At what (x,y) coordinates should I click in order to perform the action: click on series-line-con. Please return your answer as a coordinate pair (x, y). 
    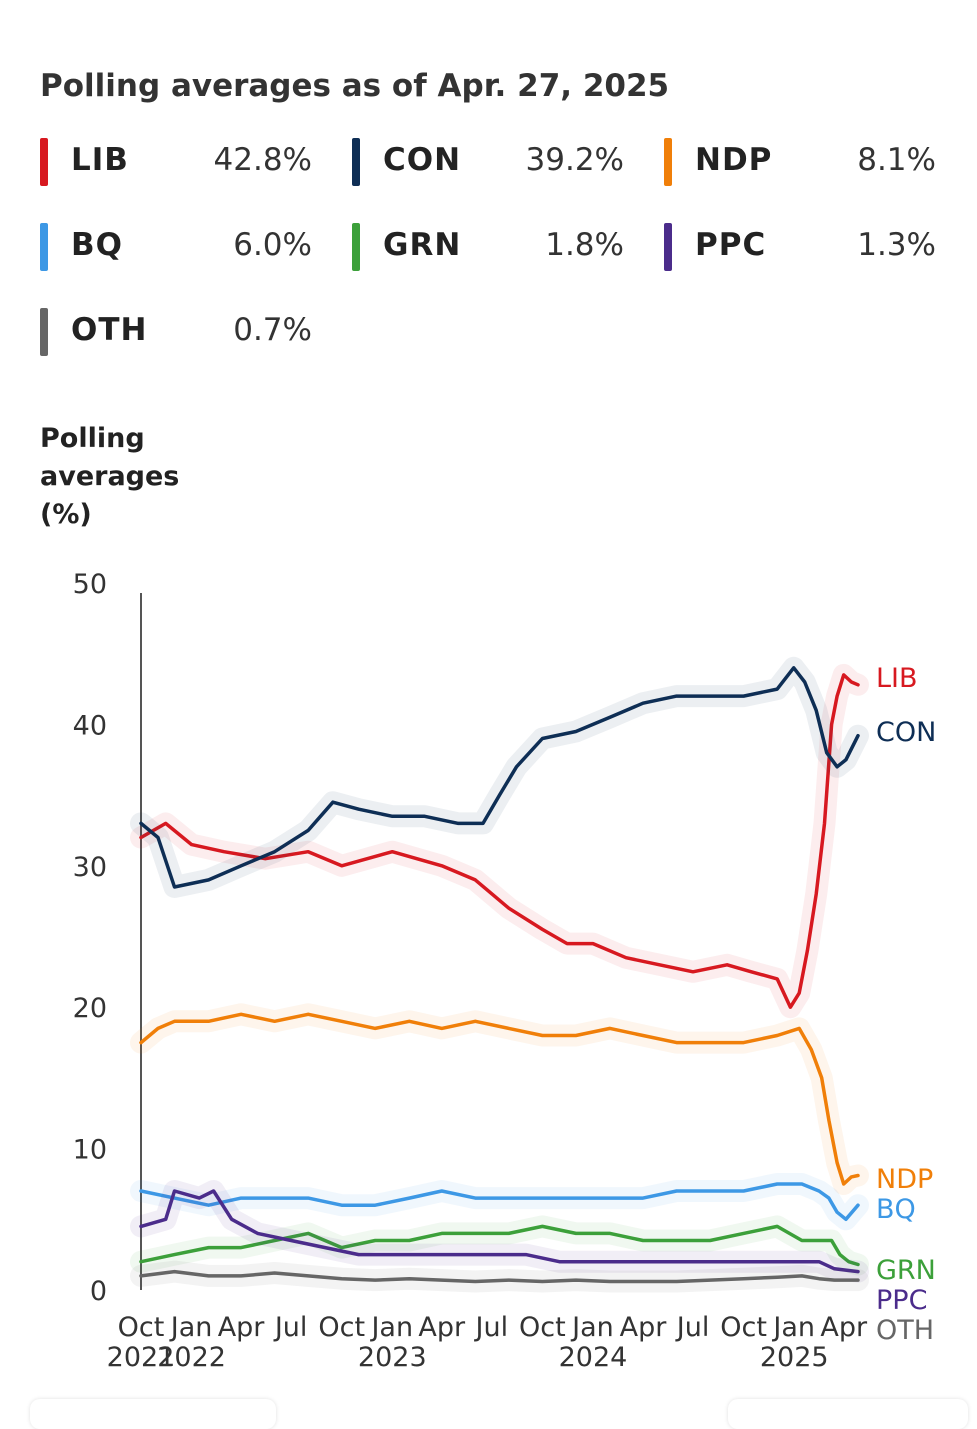
    Looking at the image, I should click on (499, 777).